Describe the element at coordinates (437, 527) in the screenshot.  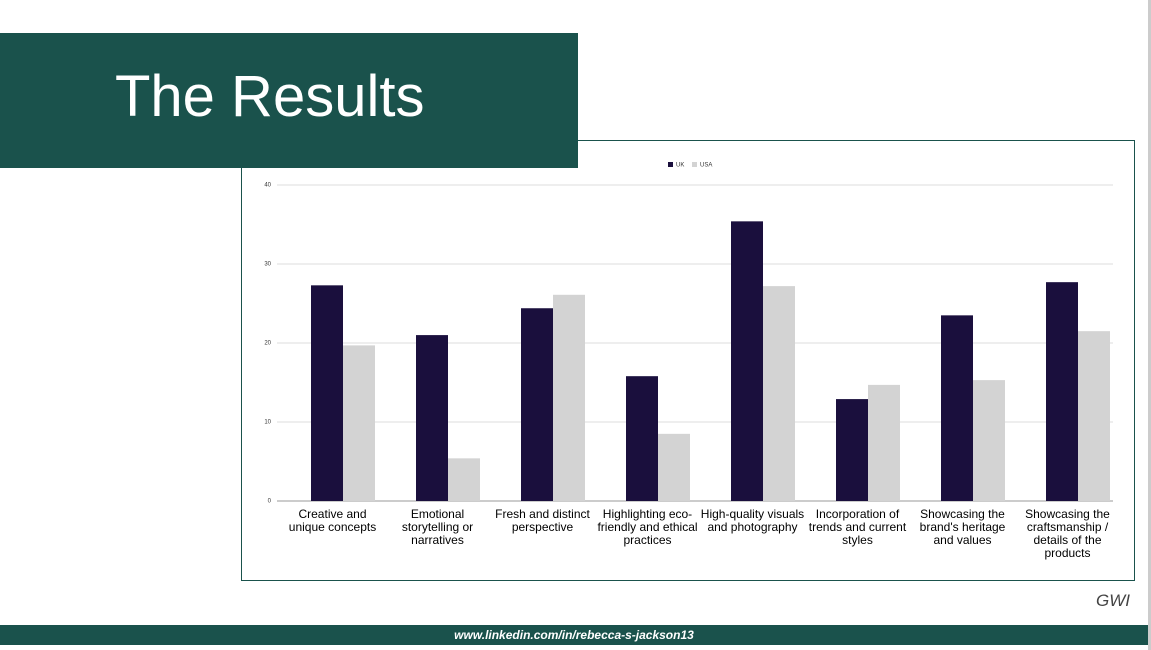
I see `x-tick-label: Emotional storytelling or narratives` at that location.